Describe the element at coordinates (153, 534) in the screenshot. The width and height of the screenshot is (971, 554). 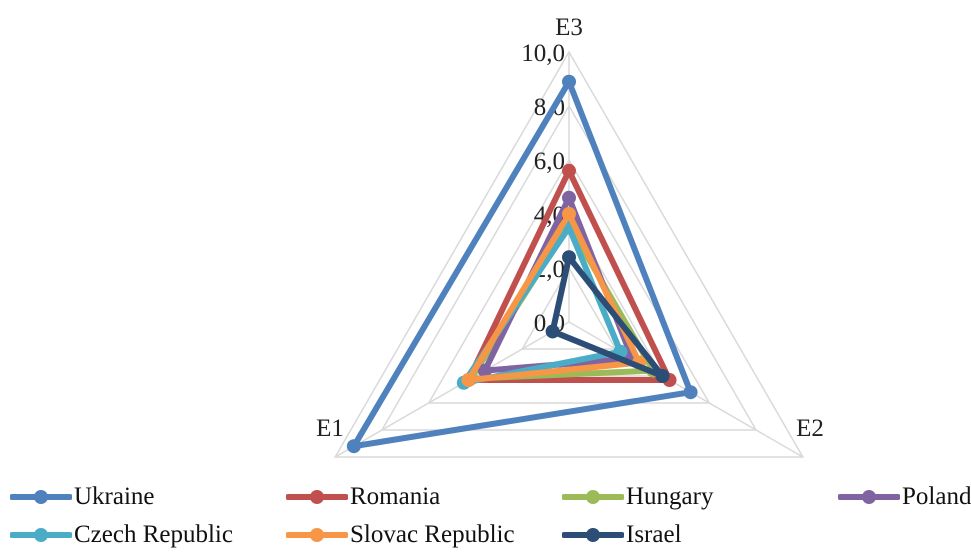
I see `legend-label: Czech Republic` at that location.